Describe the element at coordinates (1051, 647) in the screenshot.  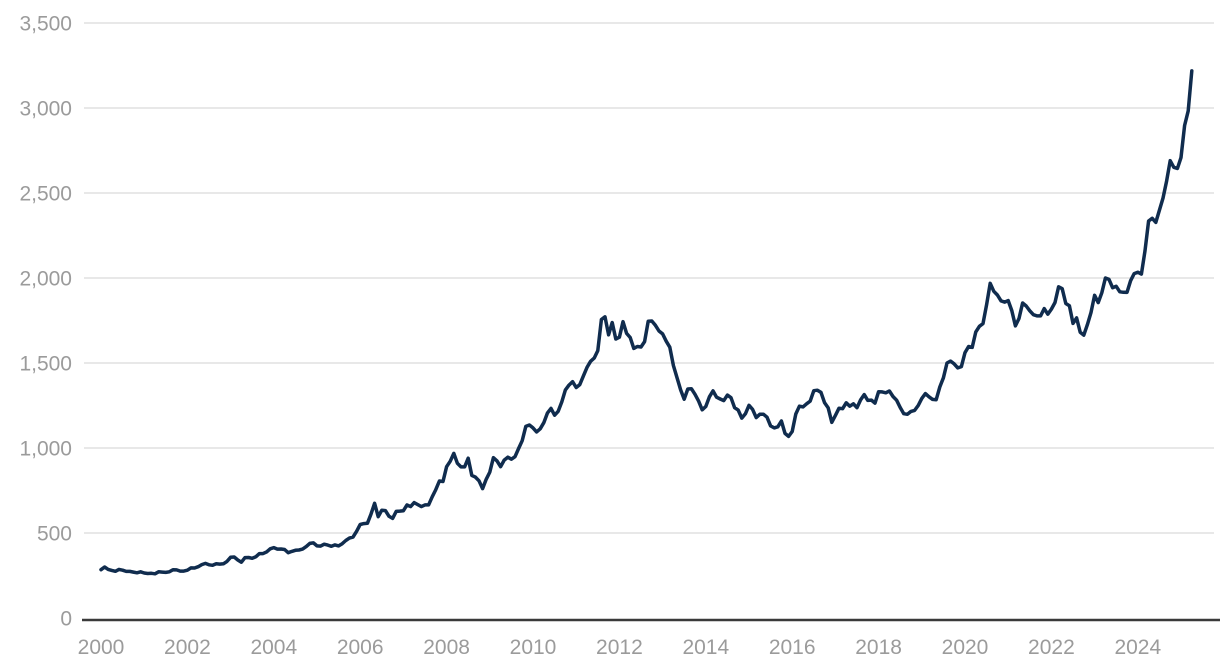
I see `x-axis-tick-label: 2022` at that location.